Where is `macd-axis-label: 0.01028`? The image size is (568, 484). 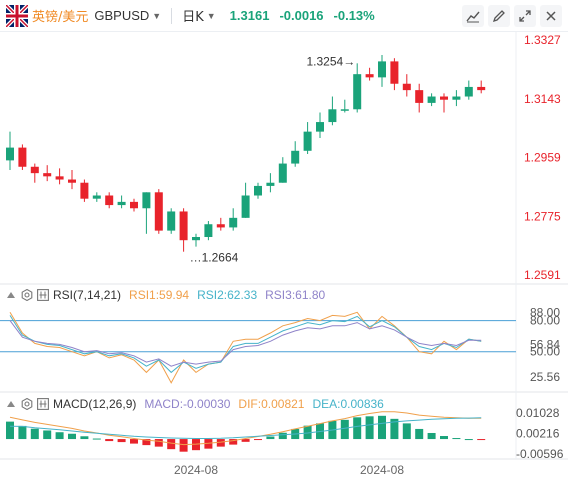 macd-axis-label: 0.01028 is located at coordinates (538, 413).